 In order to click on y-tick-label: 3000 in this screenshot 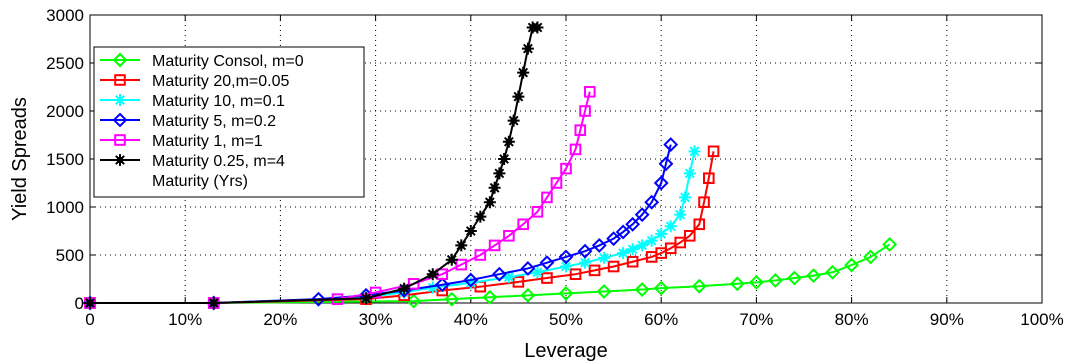, I will do `click(65, 15)`.